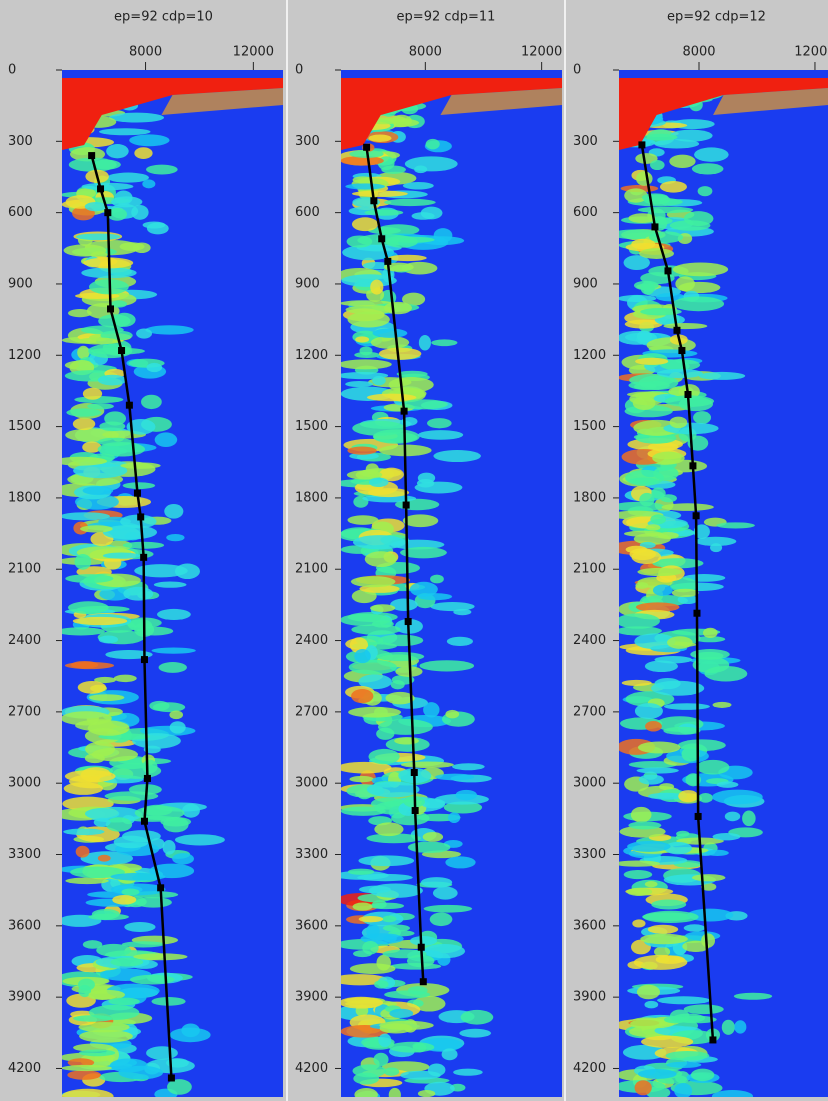 Image resolution: width=828 pixels, height=1101 pixels. I want to click on y-tick-label: 3600, so click(311, 925).